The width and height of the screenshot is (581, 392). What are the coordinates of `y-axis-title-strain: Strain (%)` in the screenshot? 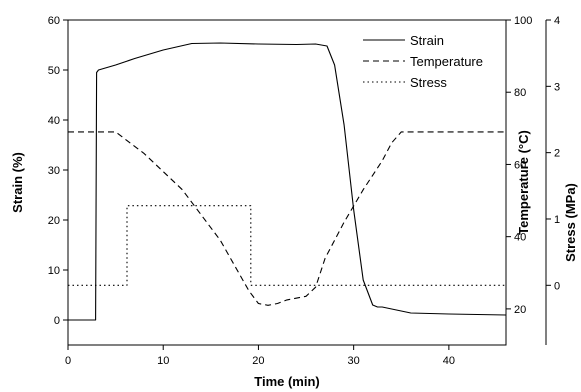 It's located at (17, 182).